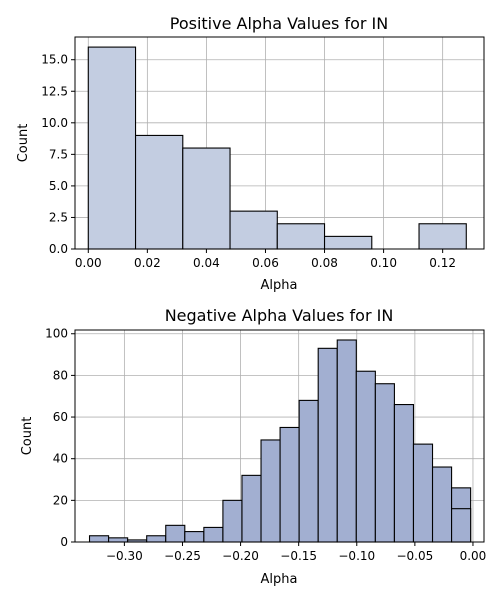 This screenshot has width=500, height=600. I want to click on x-tick-label: −0.25, so click(182, 556).